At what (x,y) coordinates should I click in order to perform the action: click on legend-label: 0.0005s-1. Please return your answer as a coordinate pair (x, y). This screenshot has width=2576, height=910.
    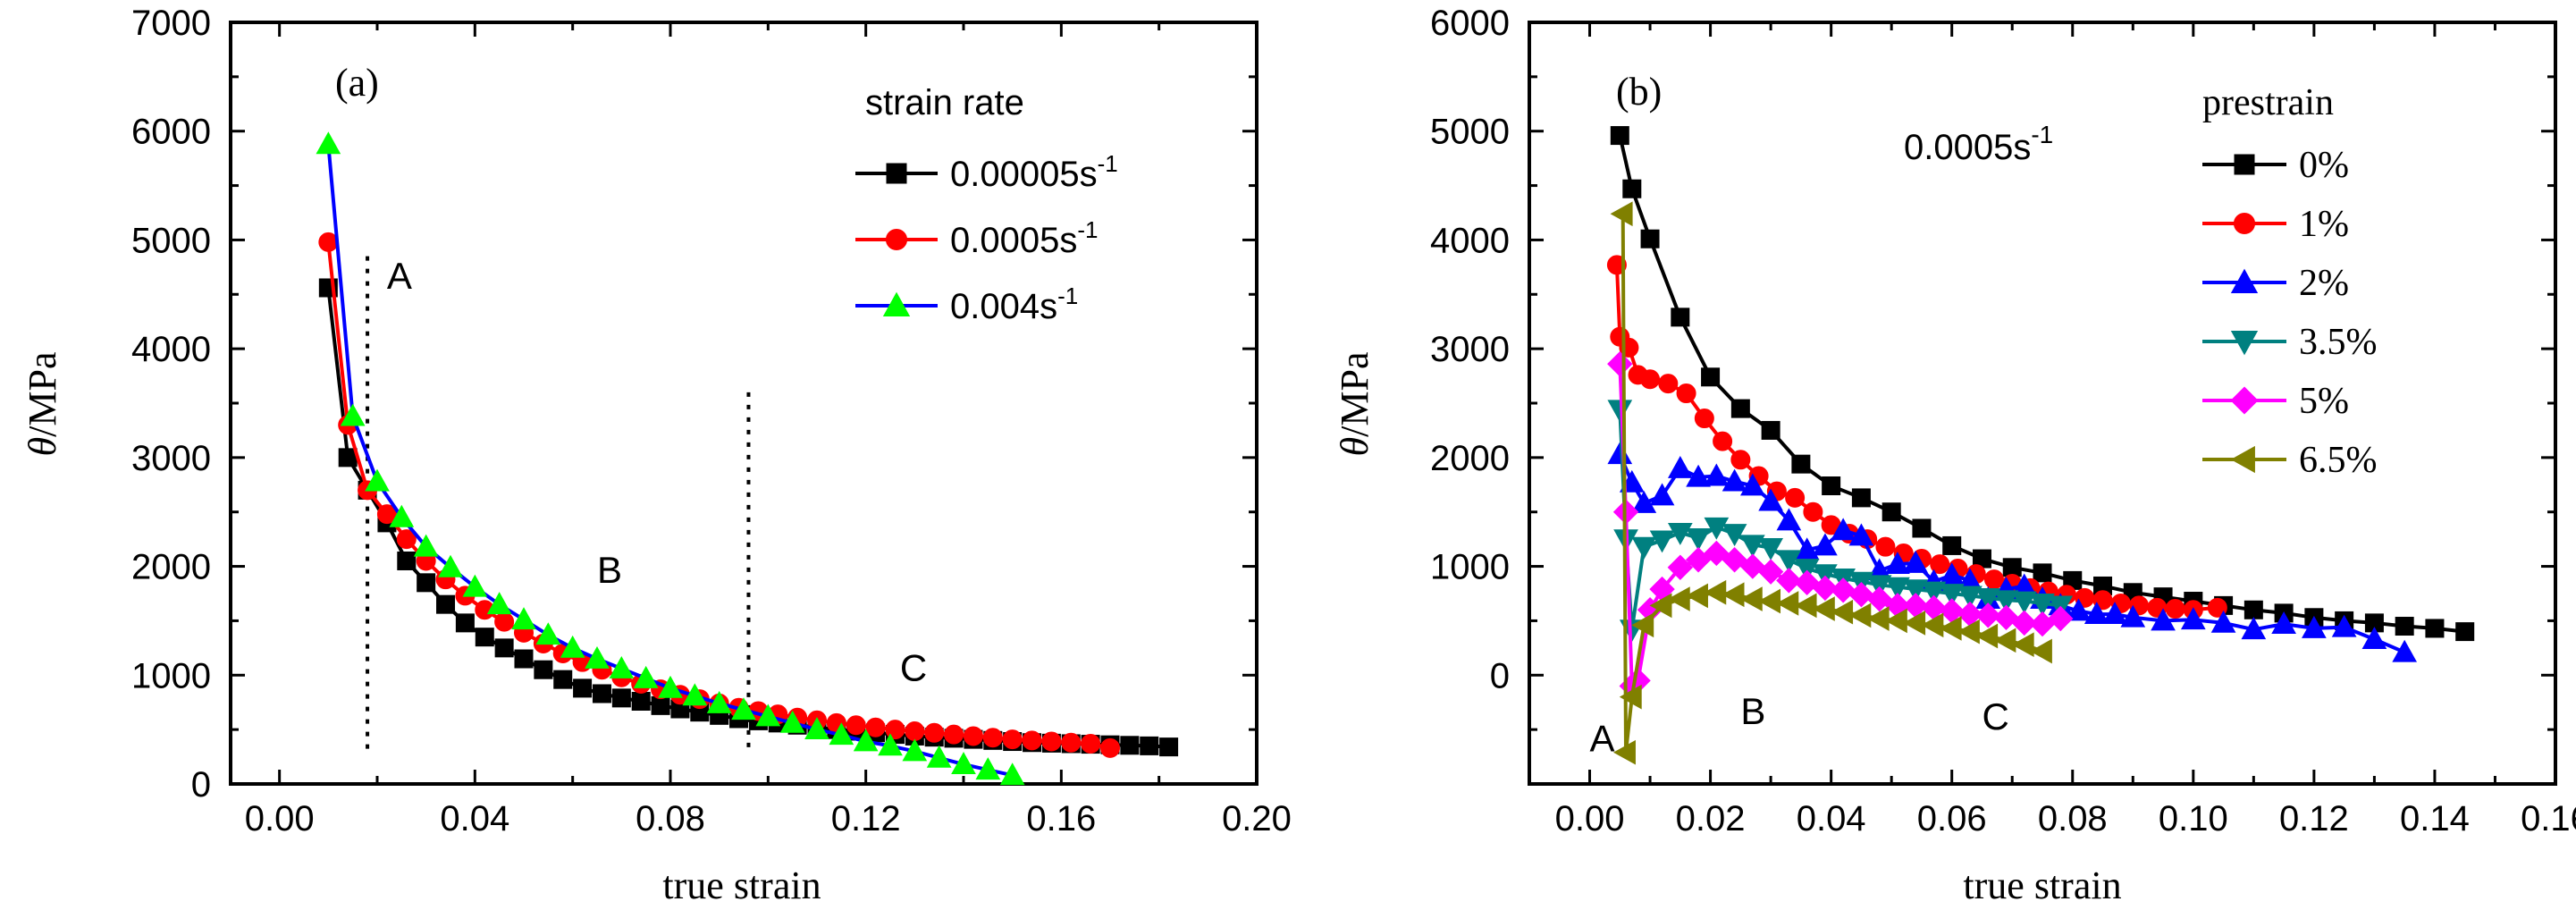
    Looking at the image, I should click on (1024, 238).